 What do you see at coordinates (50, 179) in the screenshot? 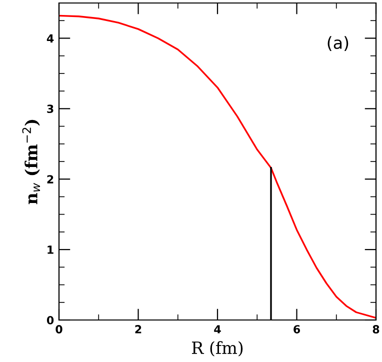
I see `y-tick-label: 2` at bounding box center [50, 179].